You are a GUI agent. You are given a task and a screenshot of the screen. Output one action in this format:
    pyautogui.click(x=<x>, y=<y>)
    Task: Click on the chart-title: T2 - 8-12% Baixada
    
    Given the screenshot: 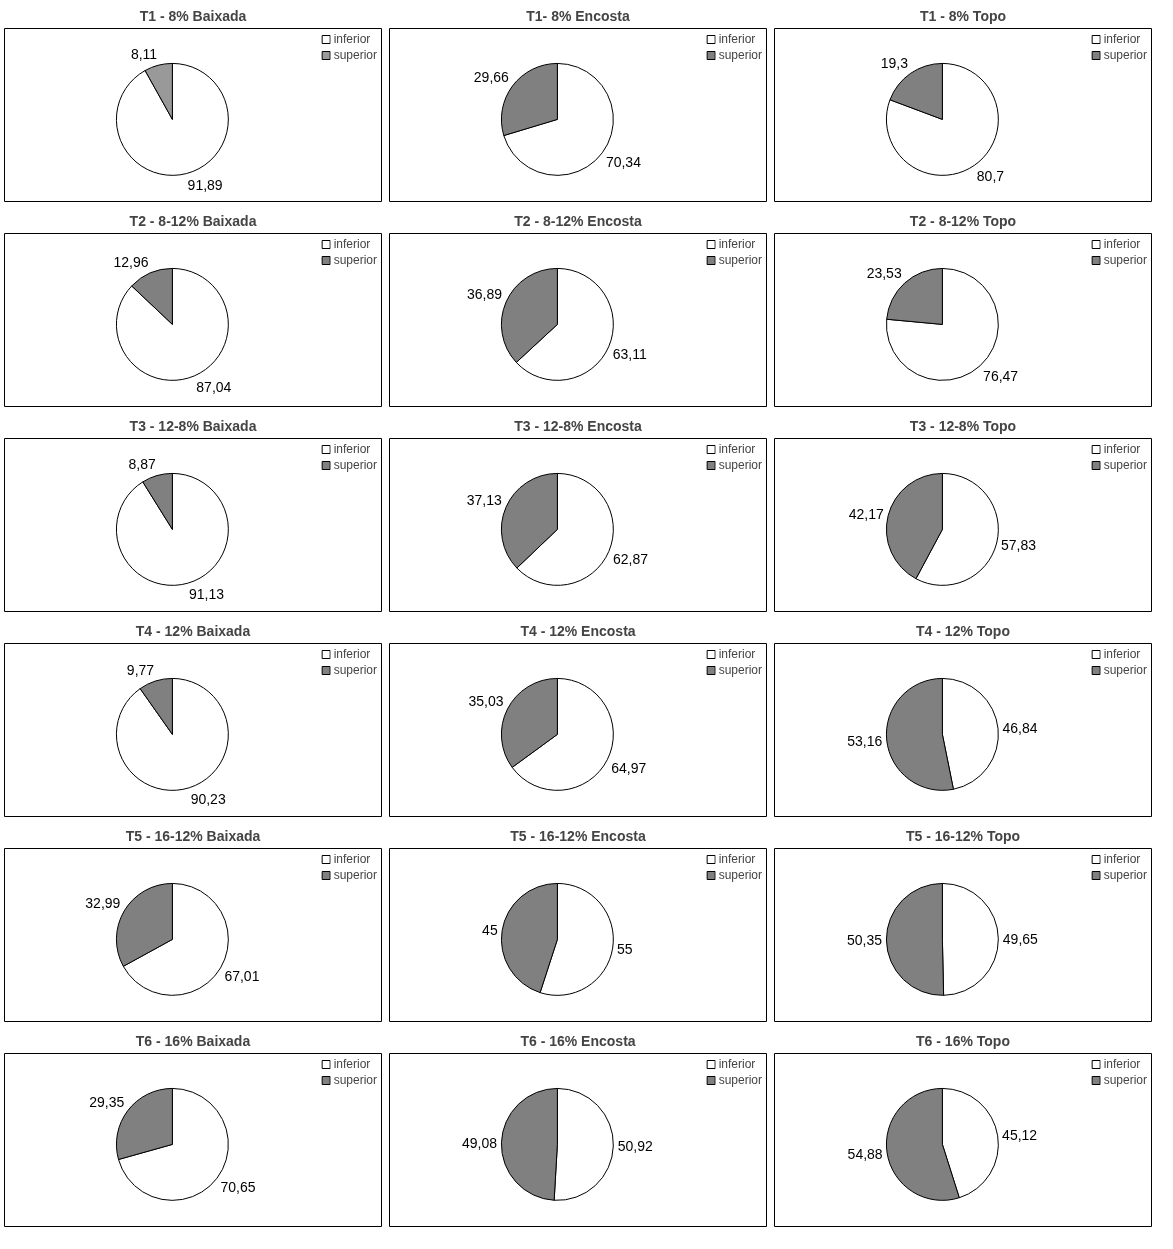 What is the action you would take?
    pyautogui.click(x=193, y=220)
    